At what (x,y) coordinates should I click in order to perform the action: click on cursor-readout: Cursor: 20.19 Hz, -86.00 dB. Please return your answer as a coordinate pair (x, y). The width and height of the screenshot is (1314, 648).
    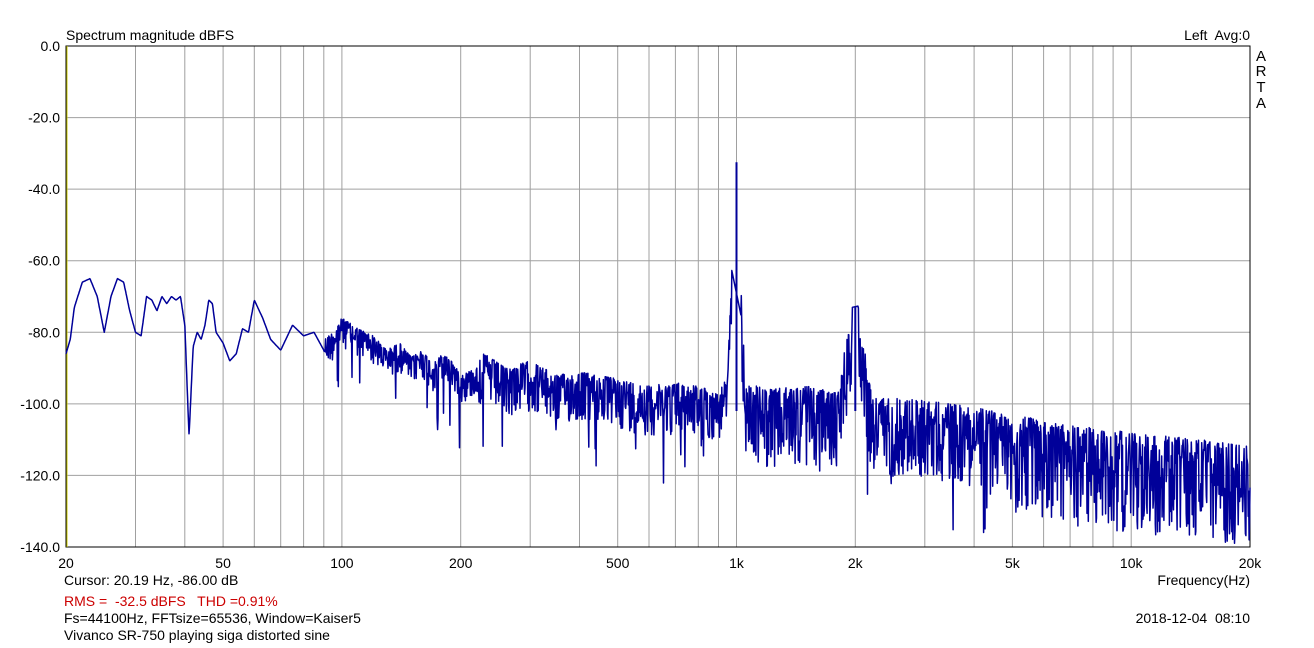
    Looking at the image, I should click on (151, 580).